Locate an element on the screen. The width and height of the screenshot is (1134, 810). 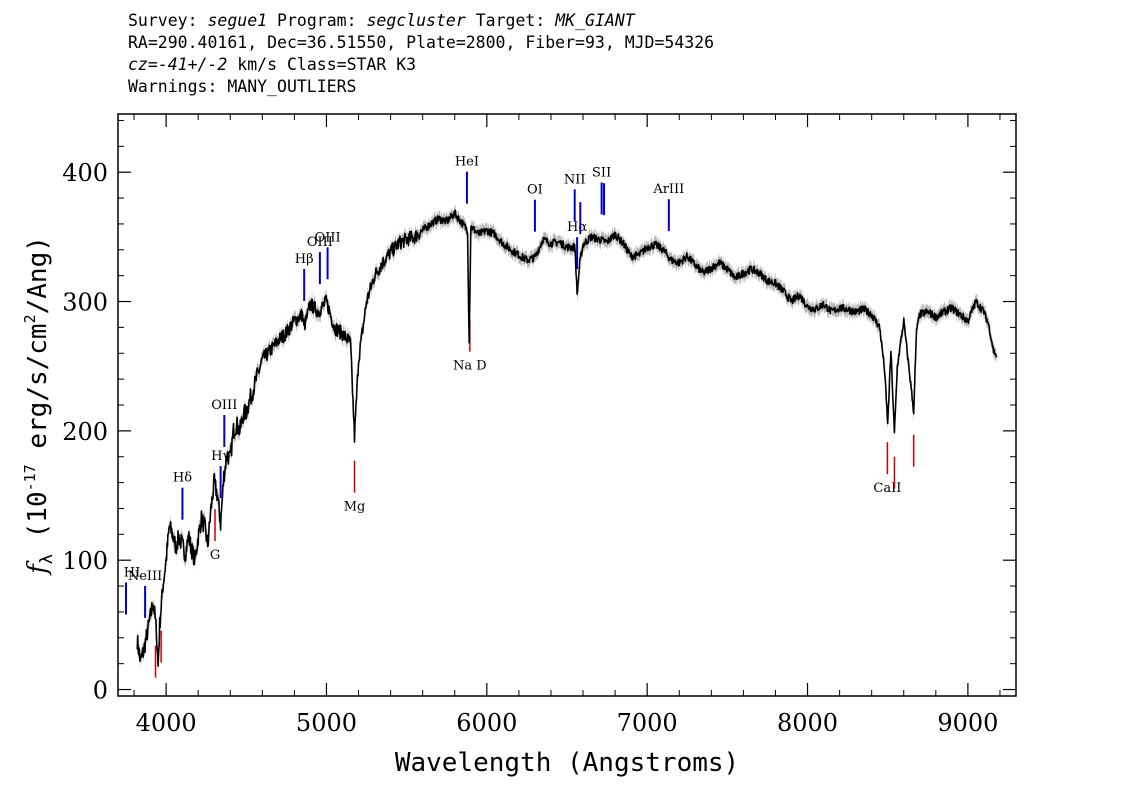
x-tick-label: 4000 is located at coordinates (166, 723).